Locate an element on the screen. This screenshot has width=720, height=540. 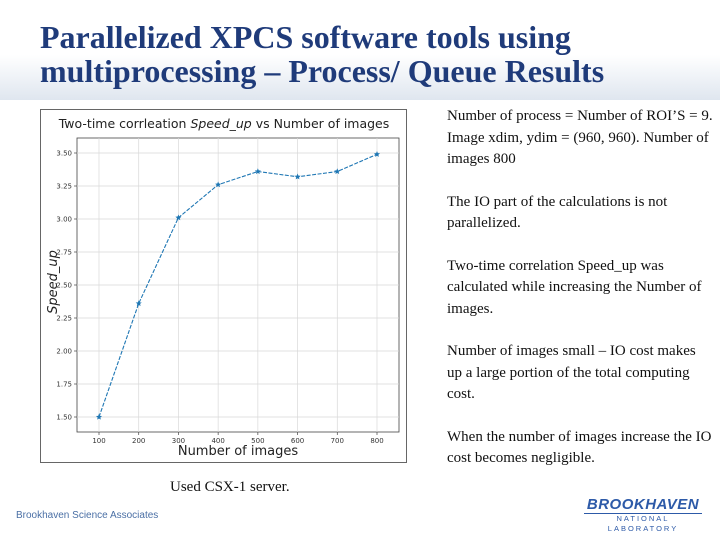
y-tick-label: 1.75 is located at coordinates (64, 385).